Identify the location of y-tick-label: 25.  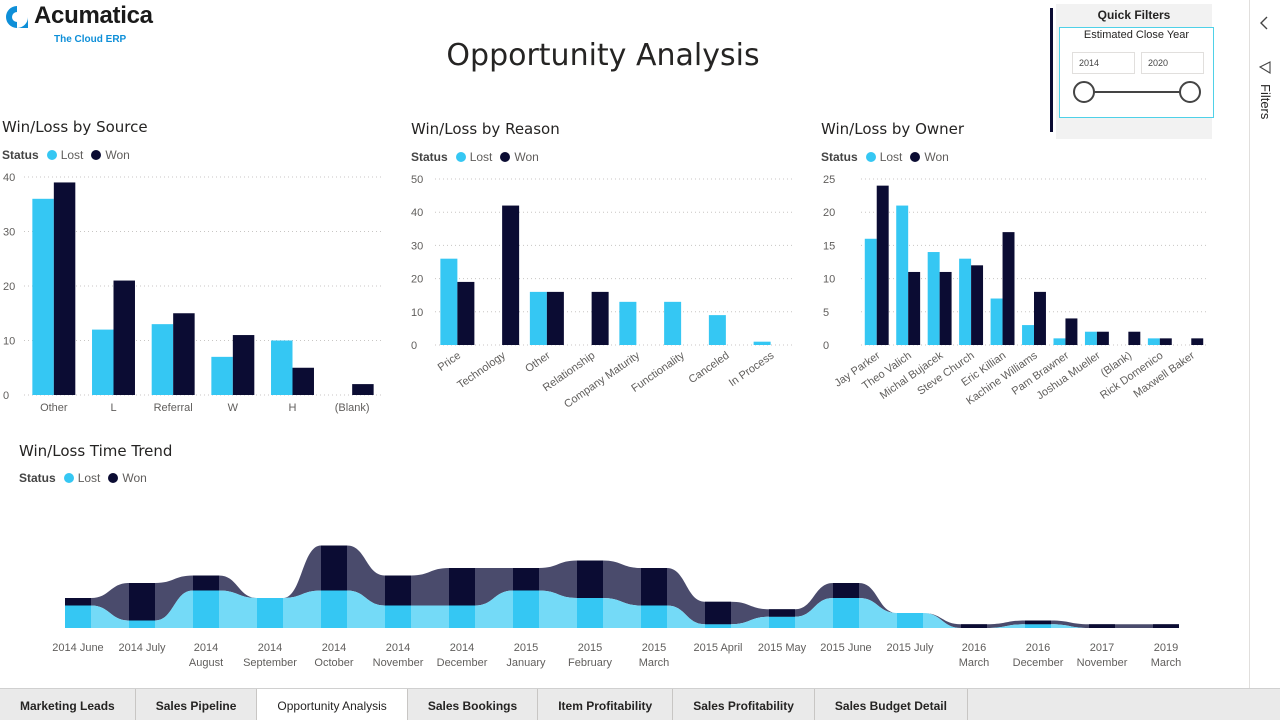
(829, 180).